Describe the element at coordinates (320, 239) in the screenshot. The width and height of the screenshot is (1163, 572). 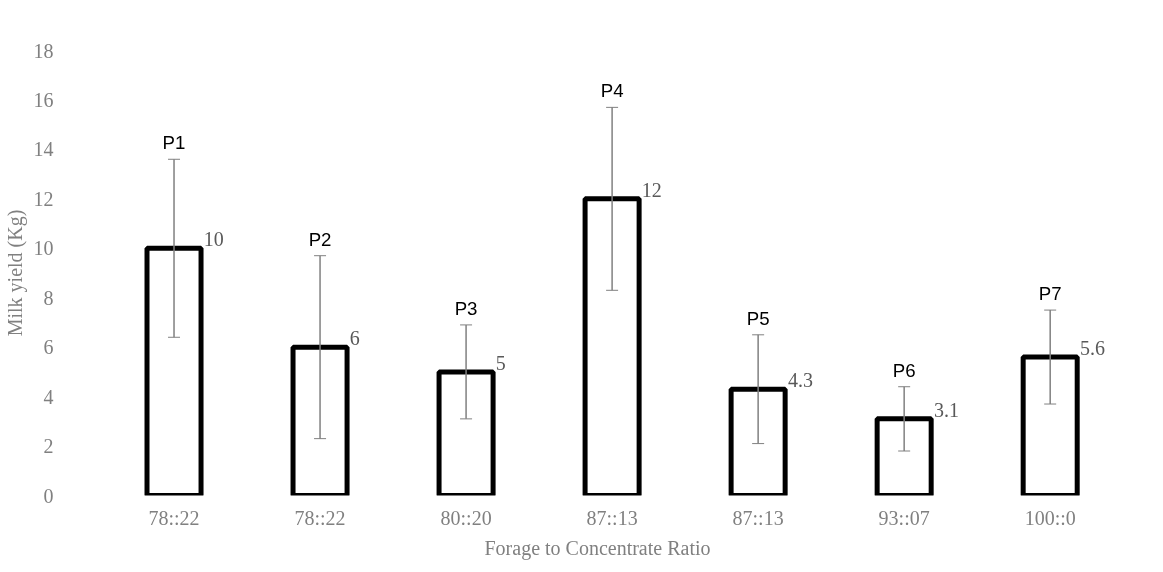
I see `annotation: P2` at that location.